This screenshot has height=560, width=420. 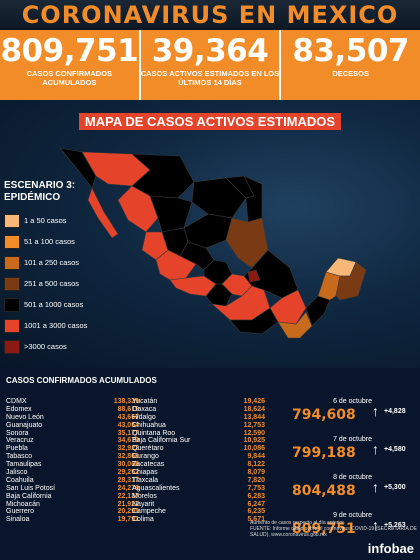 What do you see at coordinates (324, 529) in the screenshot?
I see `timeline-value: 809,751` at bounding box center [324, 529].